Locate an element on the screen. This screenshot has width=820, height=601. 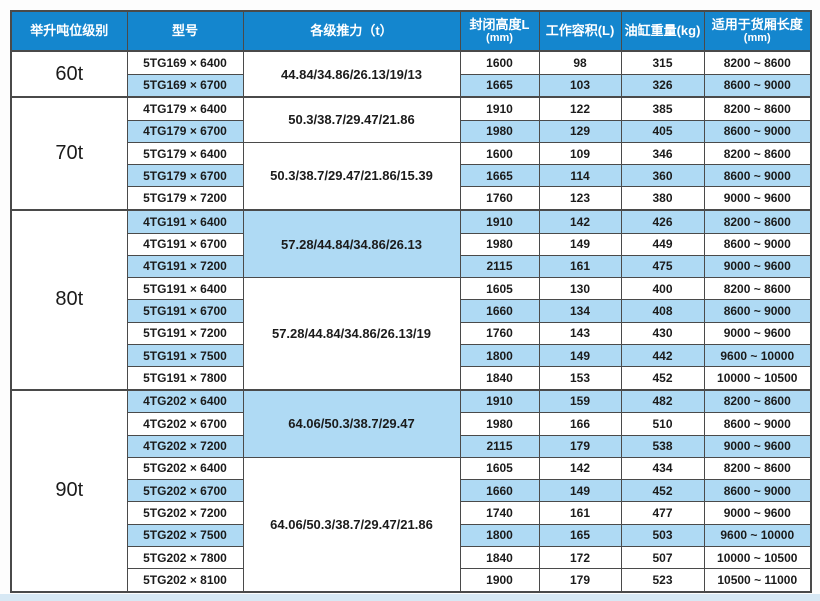
cell-model: 5TG191 × 7200 is located at coordinates (185, 333).